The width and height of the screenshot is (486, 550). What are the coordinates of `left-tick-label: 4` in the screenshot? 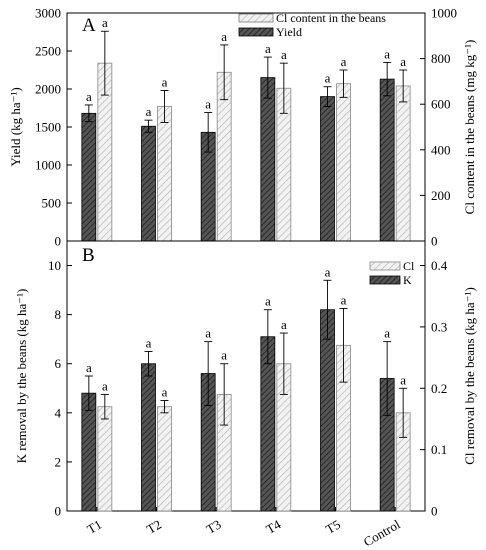 It's located at (58, 412).